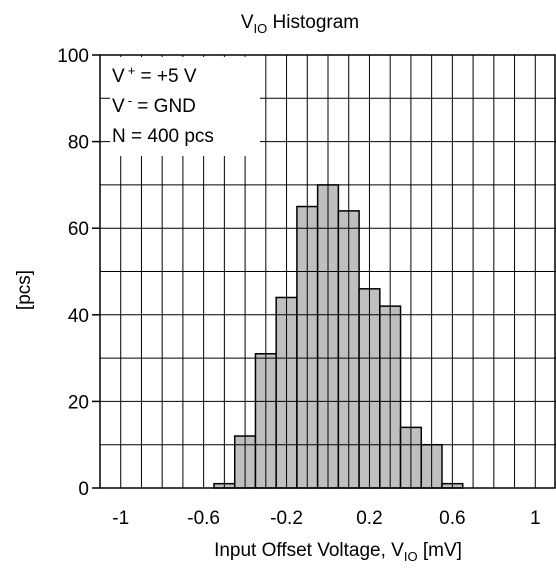  I want to click on annotation-line-3: N = 400 pcs, so click(163, 136).